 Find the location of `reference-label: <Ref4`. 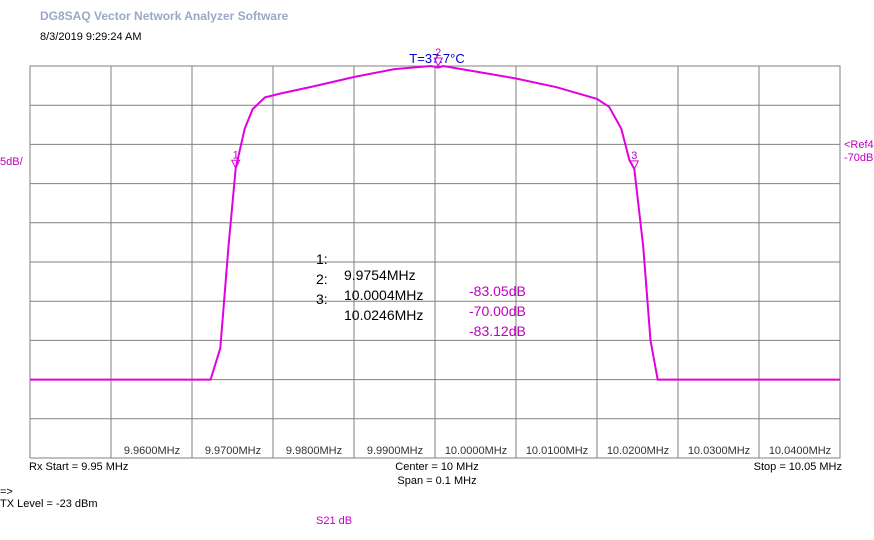

reference-label: <Ref4 is located at coordinates (859, 145).